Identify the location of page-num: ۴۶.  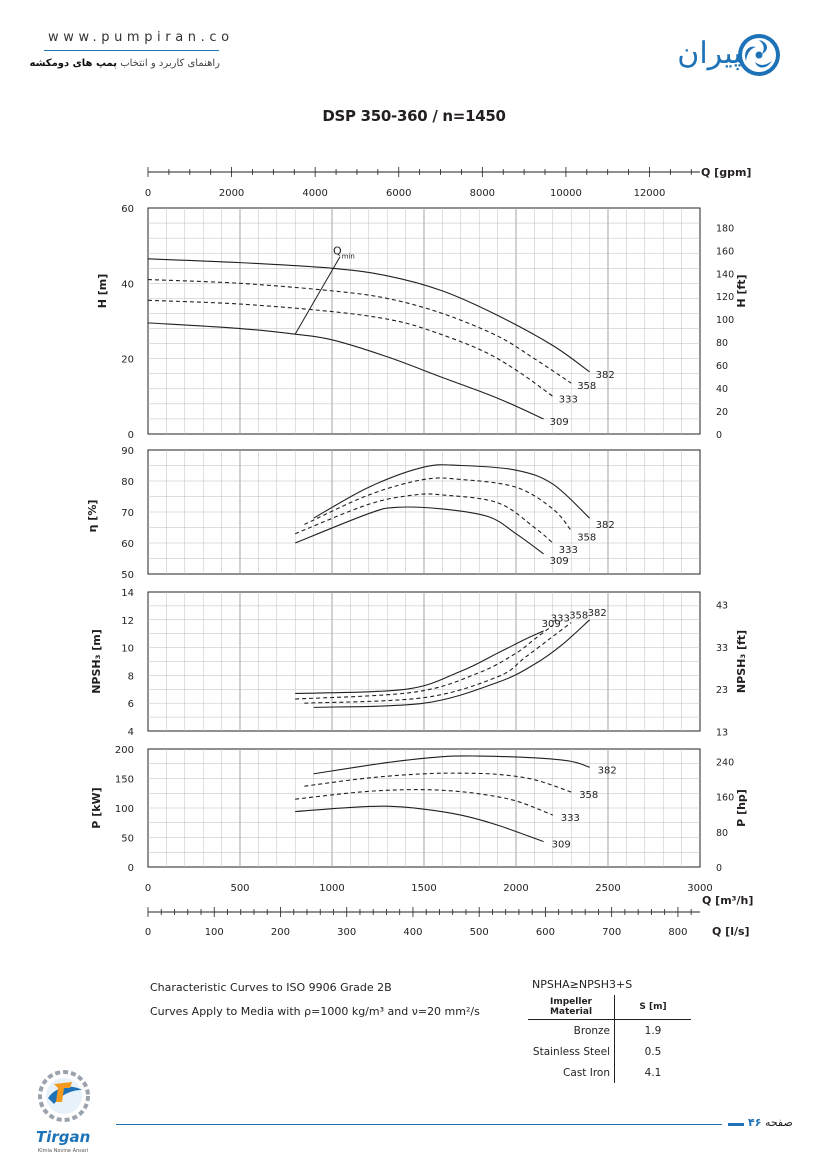
(755, 1122).